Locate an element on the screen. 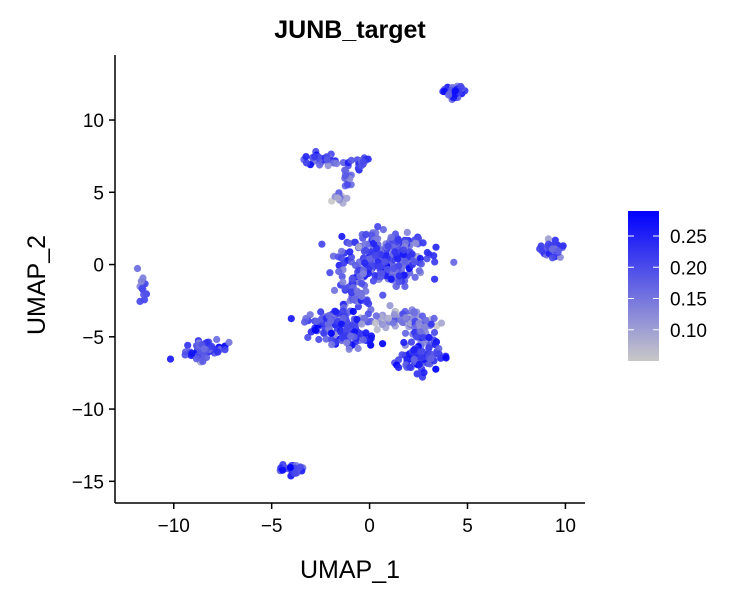 The image size is (750, 600). x-tick-label: −5 is located at coordinates (272, 526).